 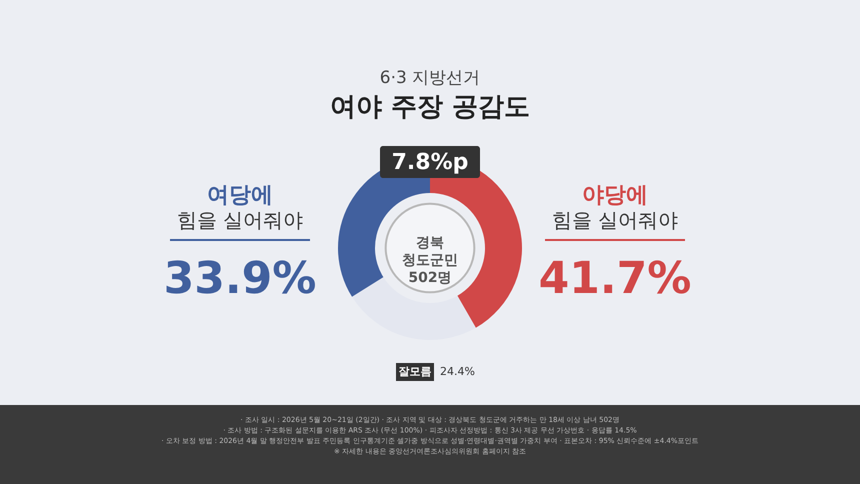 What do you see at coordinates (430, 78) in the screenshot?
I see `chart-subtitle: 6·3 지방선거` at bounding box center [430, 78].